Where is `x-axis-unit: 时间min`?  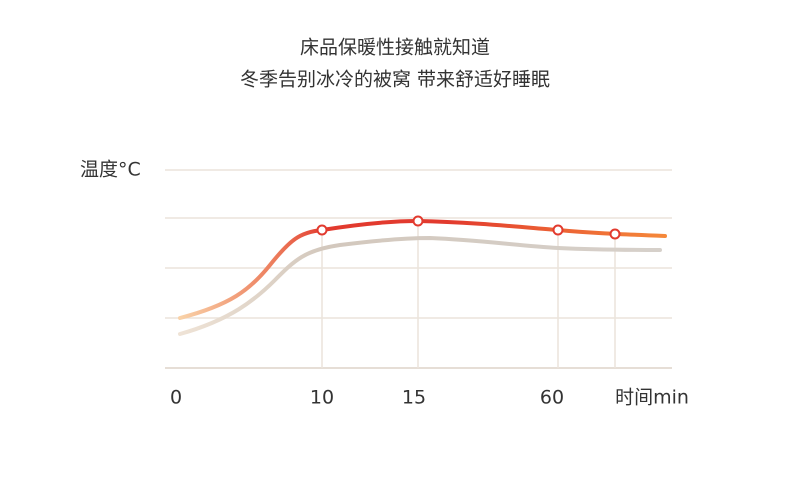 x-axis-unit: 时间min is located at coordinates (652, 398).